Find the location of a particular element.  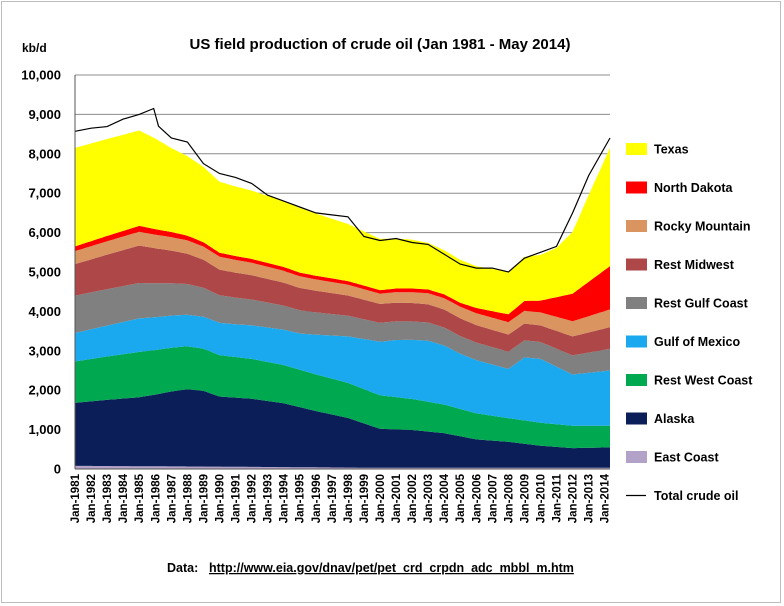

legend-label: Texas is located at coordinates (671, 150).